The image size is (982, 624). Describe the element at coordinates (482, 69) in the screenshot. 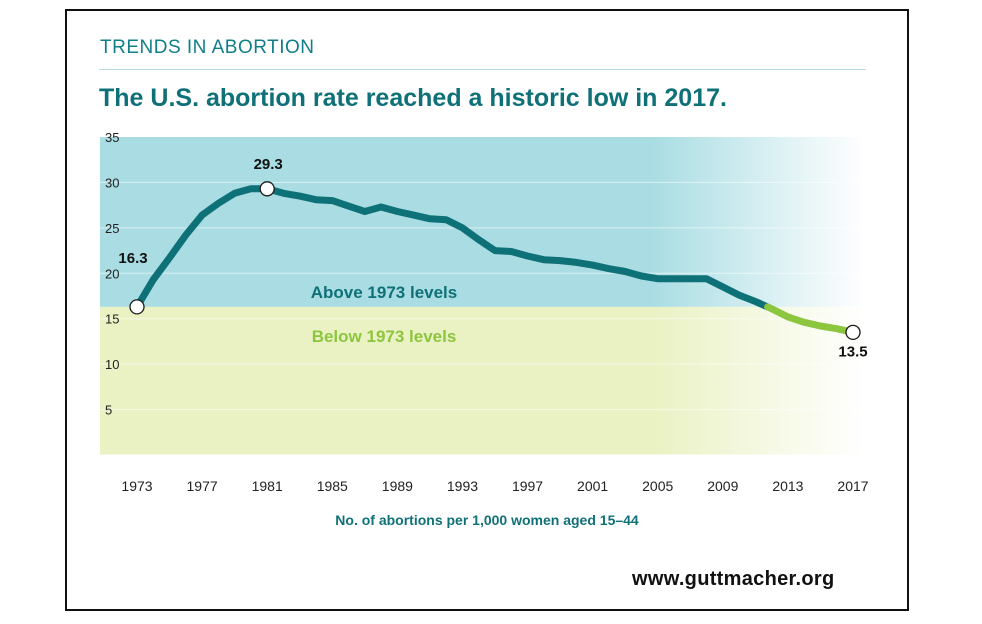

I see `header-divider` at that location.